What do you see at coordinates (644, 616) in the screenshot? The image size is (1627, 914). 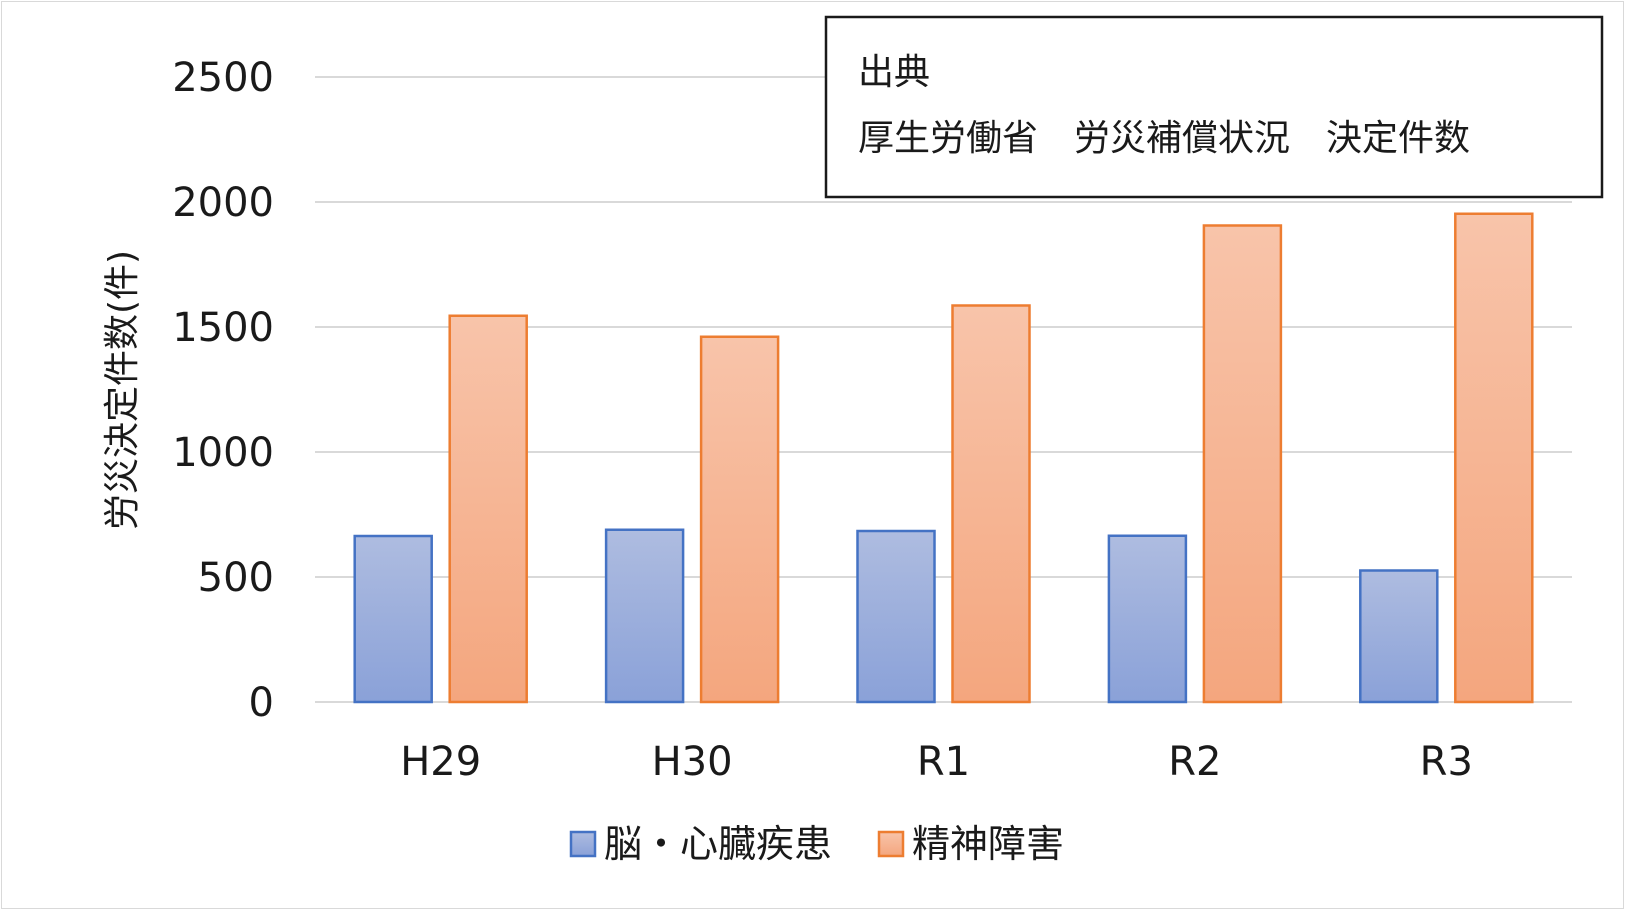 I see `bar-brain-heart-h30` at bounding box center [644, 616].